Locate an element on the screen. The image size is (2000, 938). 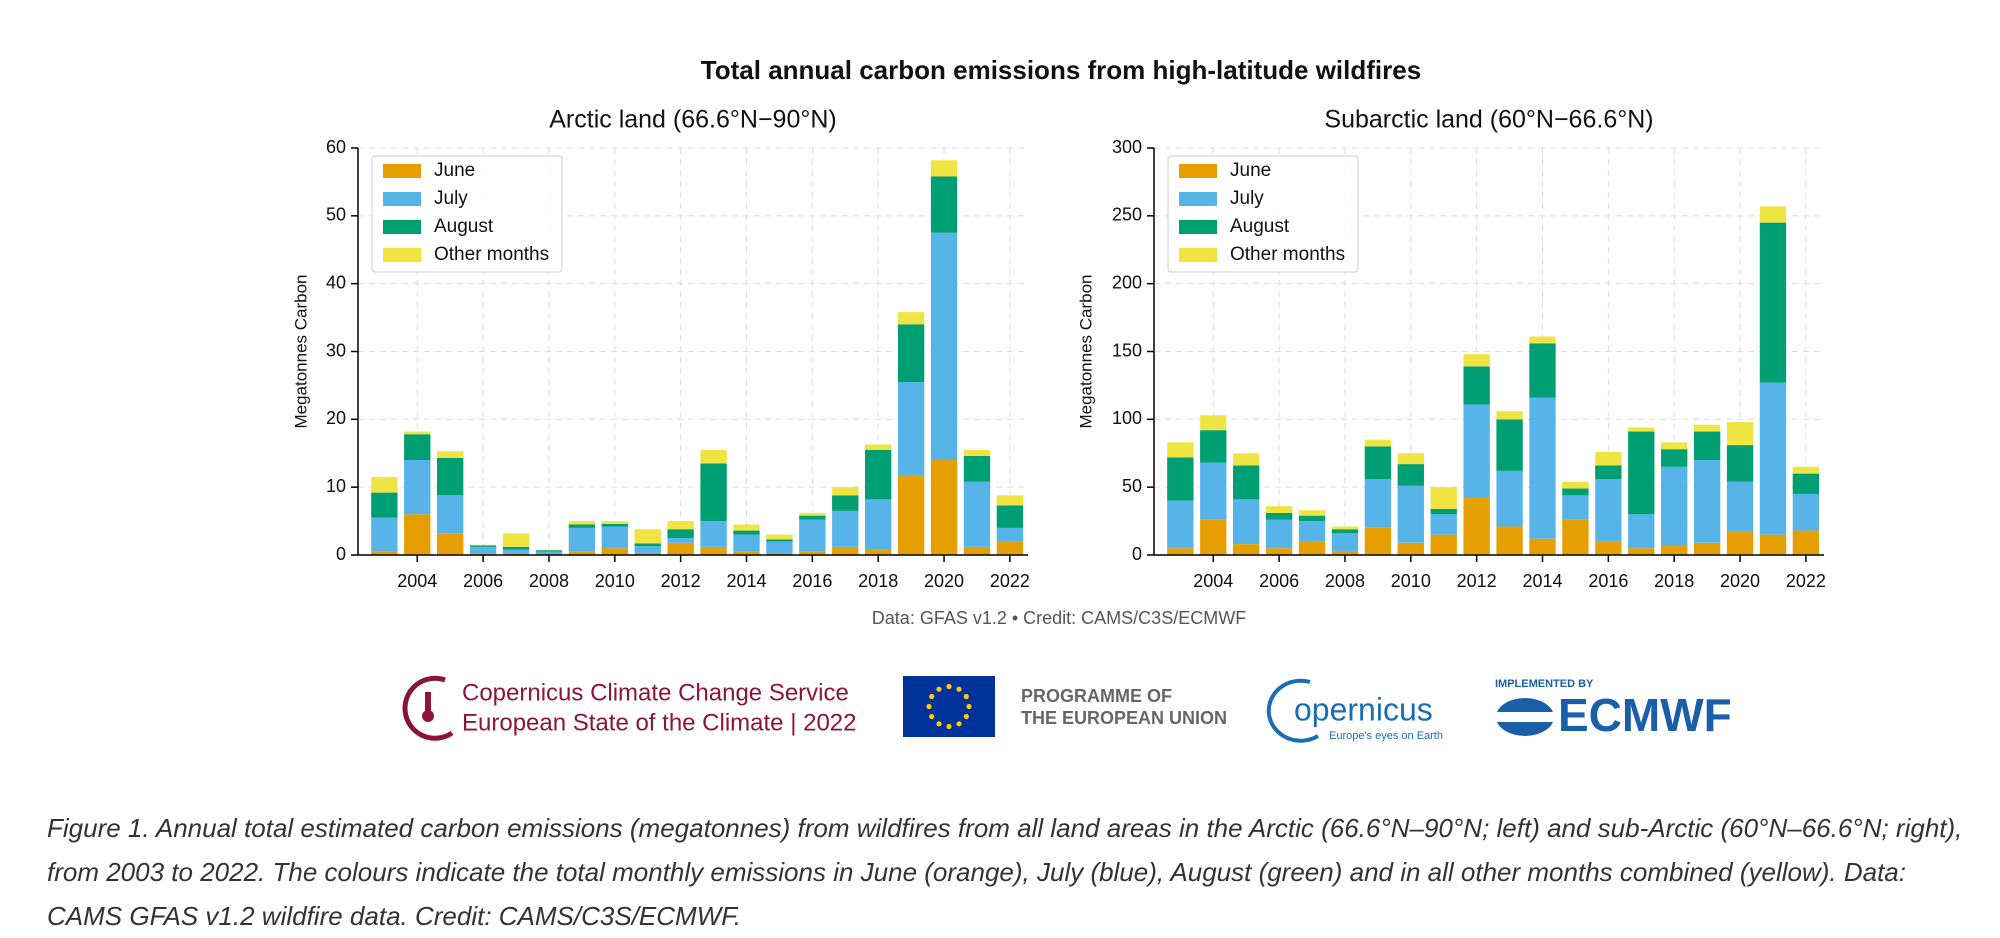
legend-label: August is located at coordinates (464, 226).